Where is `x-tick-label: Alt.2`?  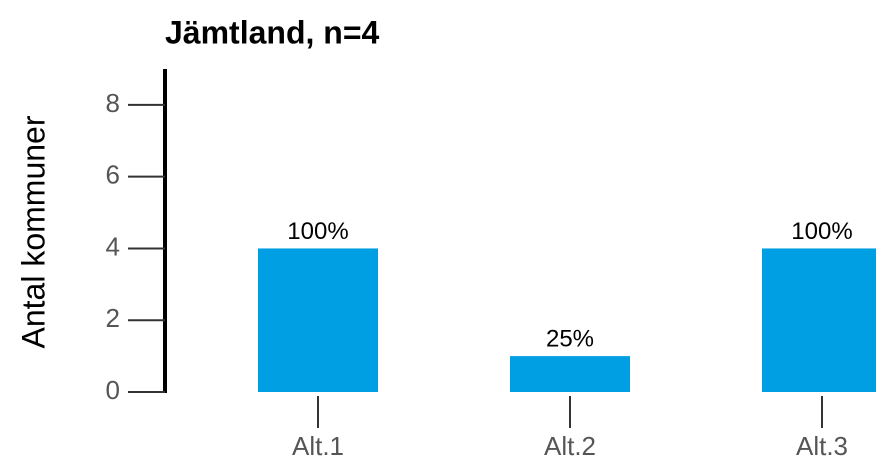 x-tick-label: Alt.2 is located at coordinates (570, 446).